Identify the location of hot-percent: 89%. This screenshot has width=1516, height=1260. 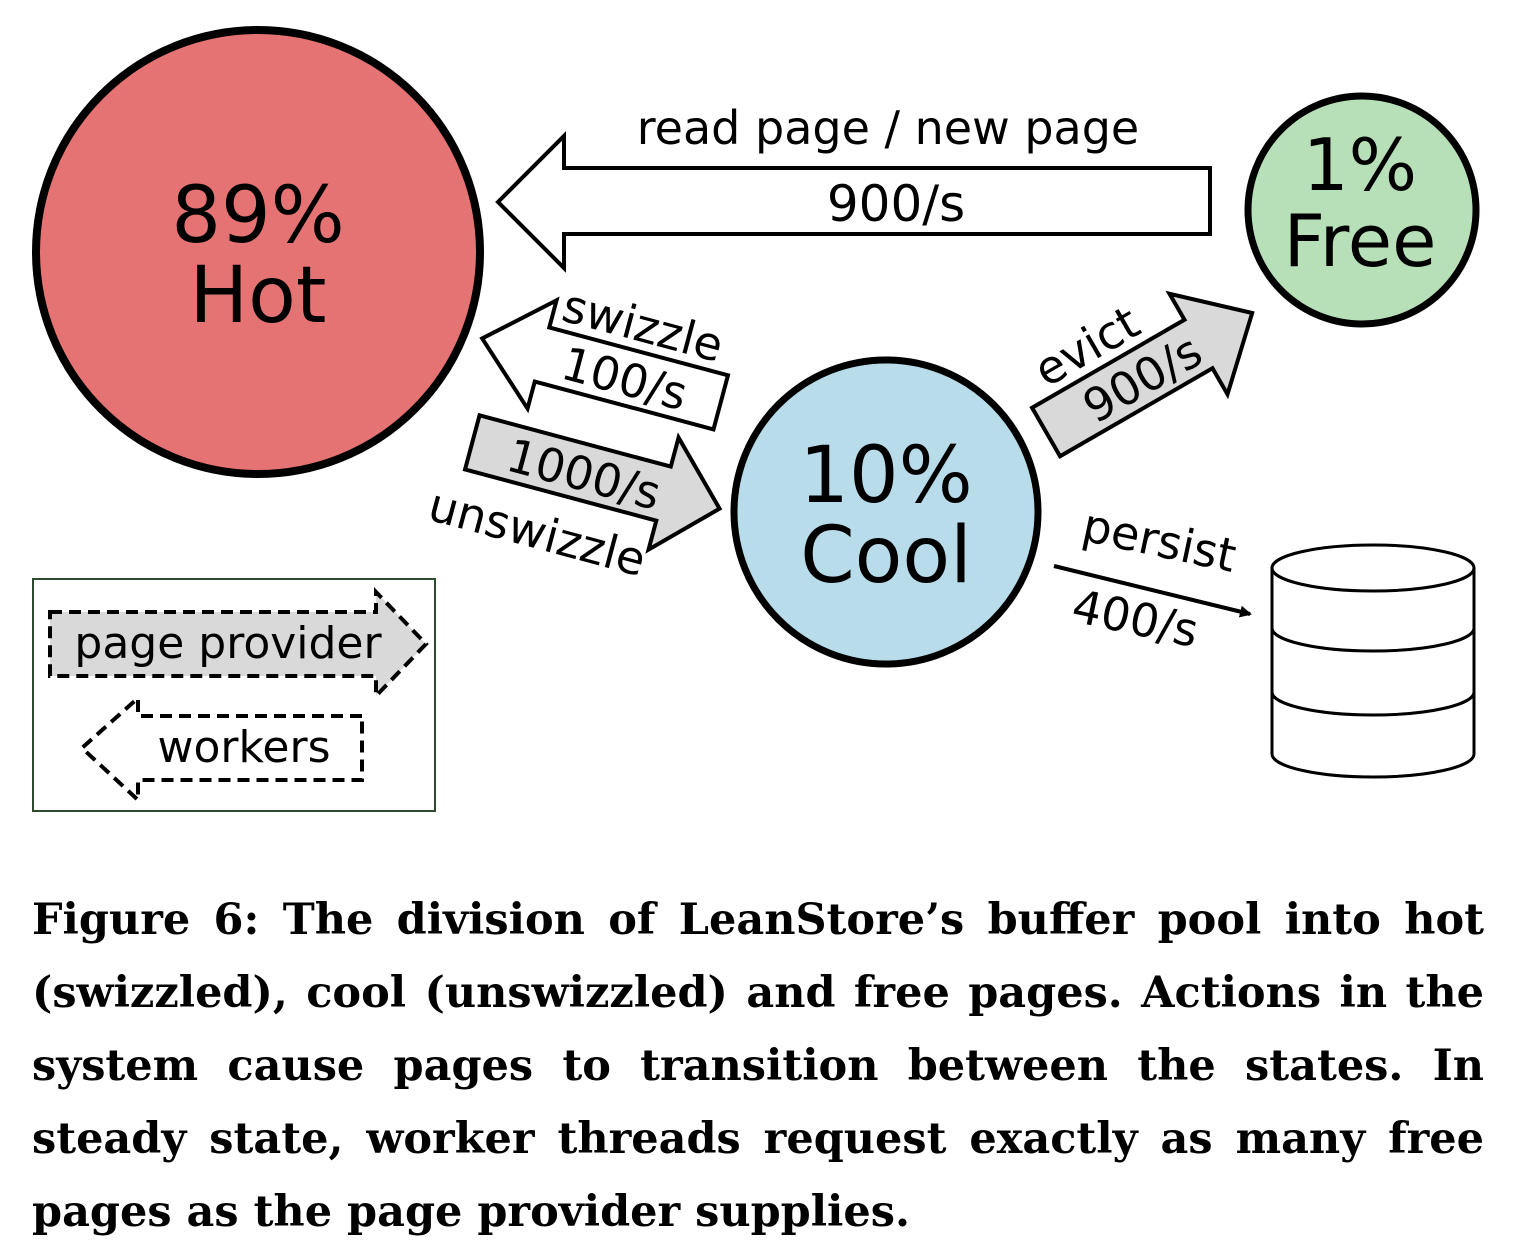
(257, 216).